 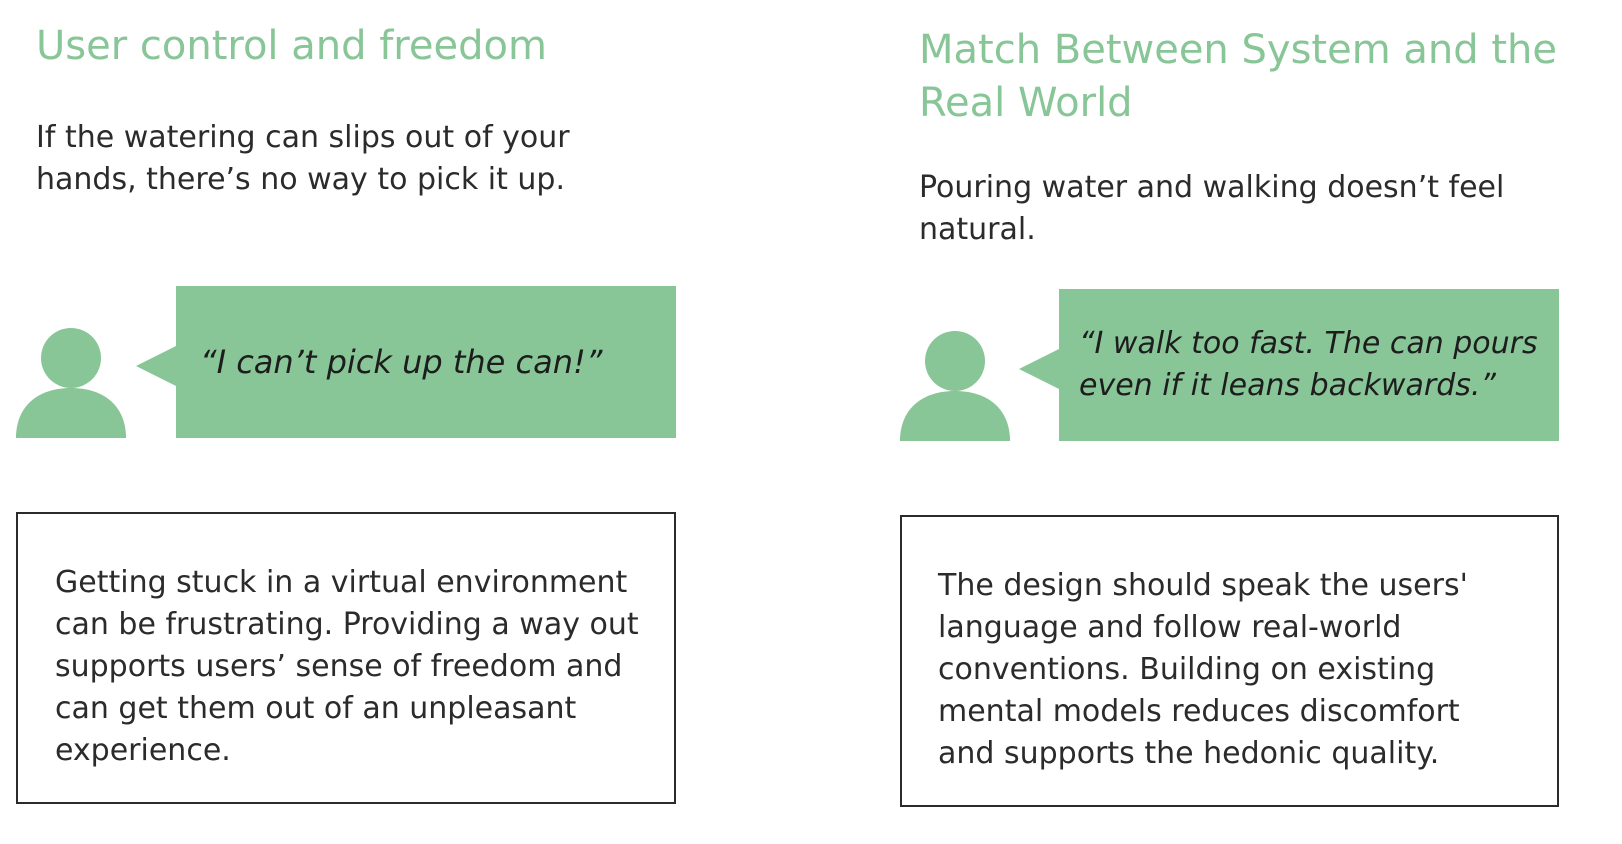 I want to click on speech-bubble: “I can’t pick up the can!”, so click(x=406, y=362).